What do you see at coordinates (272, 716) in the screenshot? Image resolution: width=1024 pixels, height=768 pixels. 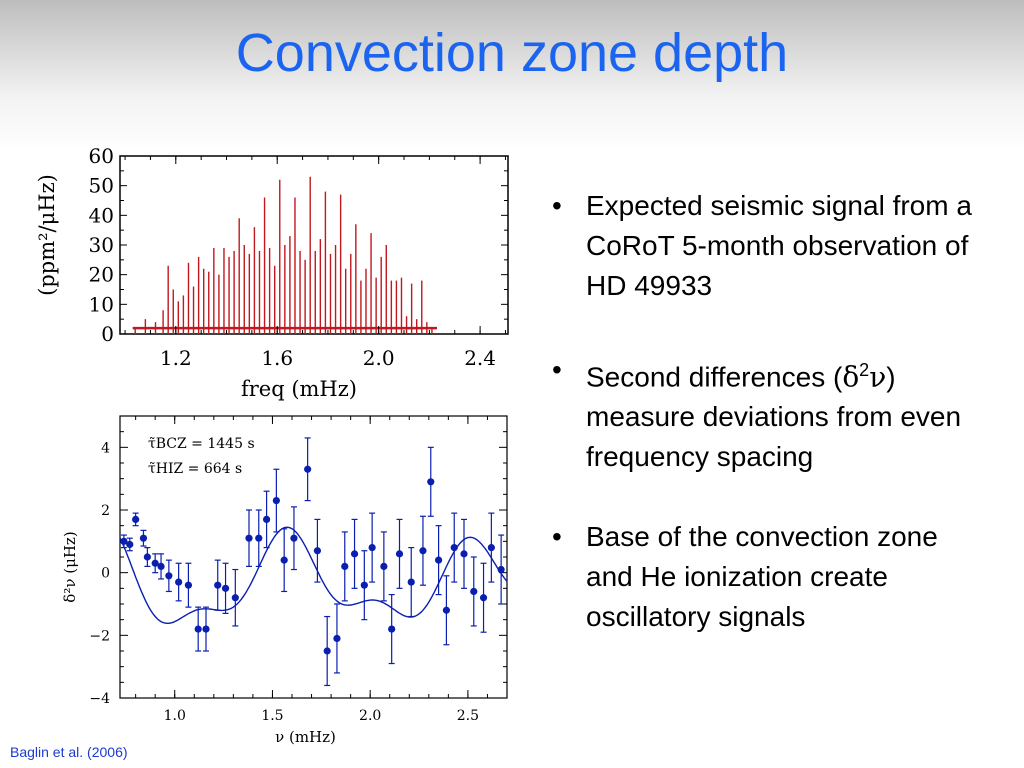 I see `x-tick-label: 1.5` at bounding box center [272, 716].